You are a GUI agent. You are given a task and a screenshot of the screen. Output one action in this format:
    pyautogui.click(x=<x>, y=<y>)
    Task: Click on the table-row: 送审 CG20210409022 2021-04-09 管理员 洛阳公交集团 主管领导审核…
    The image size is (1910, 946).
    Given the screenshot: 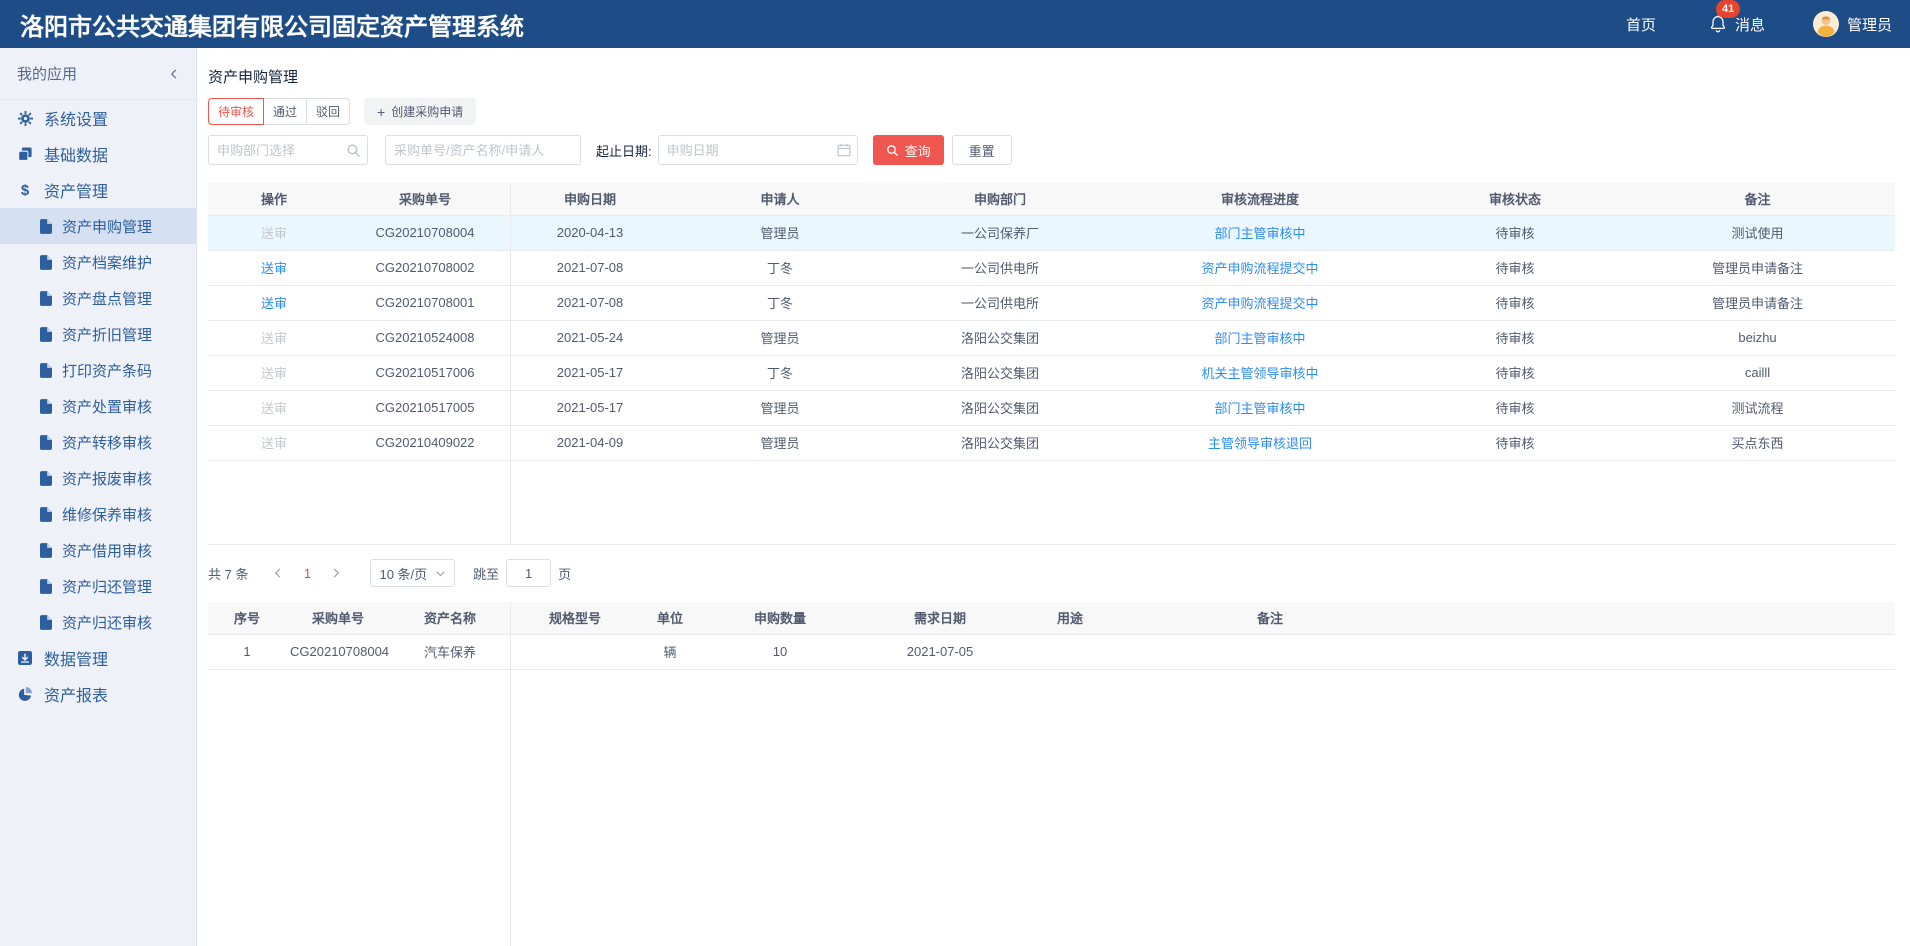 What is the action you would take?
    pyautogui.click(x=1051, y=443)
    